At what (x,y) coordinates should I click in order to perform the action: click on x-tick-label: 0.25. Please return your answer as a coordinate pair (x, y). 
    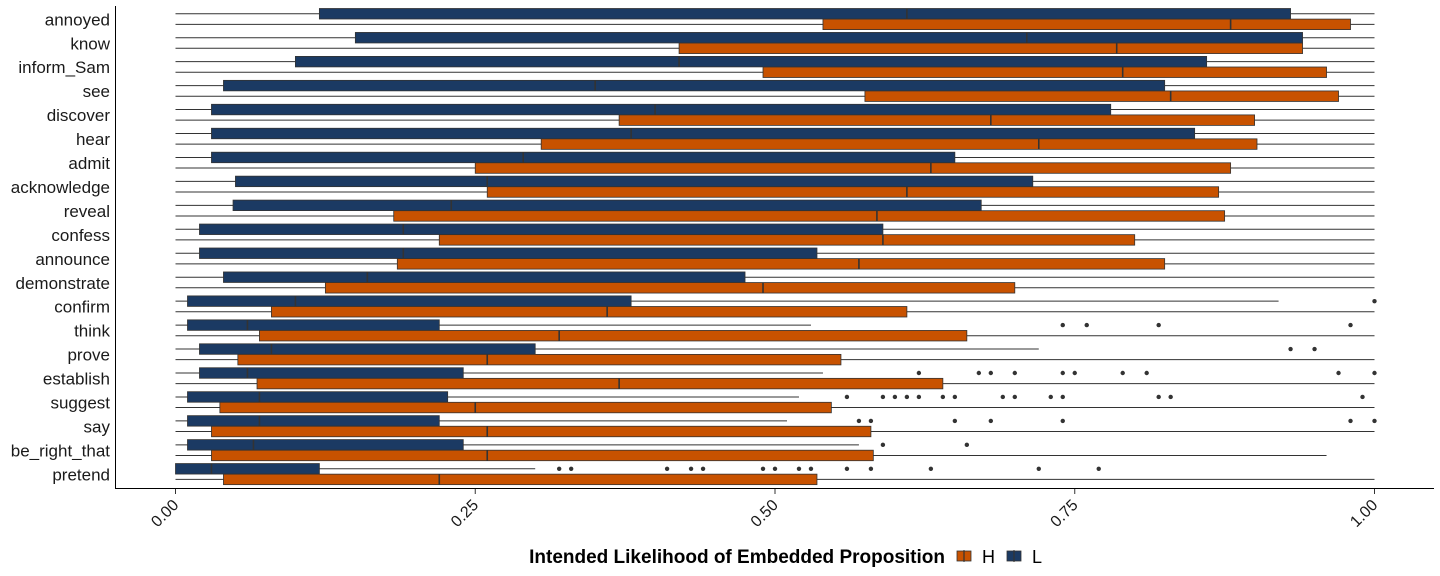
    Looking at the image, I should click on (465, 514).